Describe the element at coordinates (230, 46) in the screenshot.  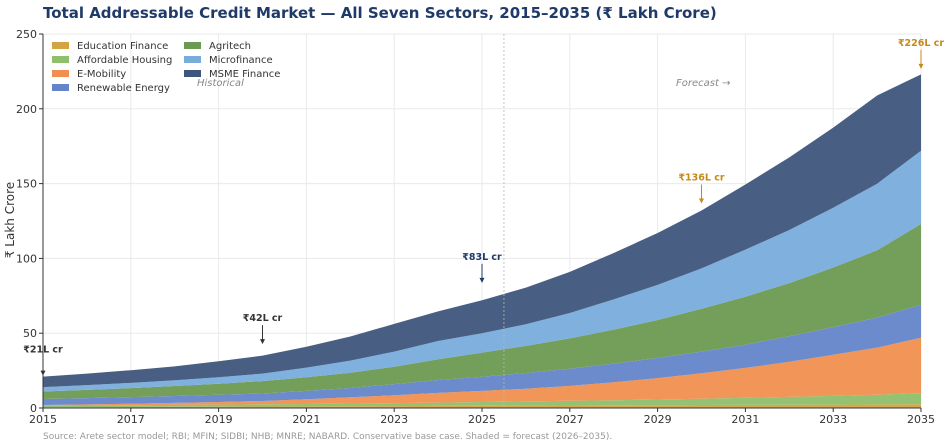
I see `legend-label-agritech: Agritech` at that location.